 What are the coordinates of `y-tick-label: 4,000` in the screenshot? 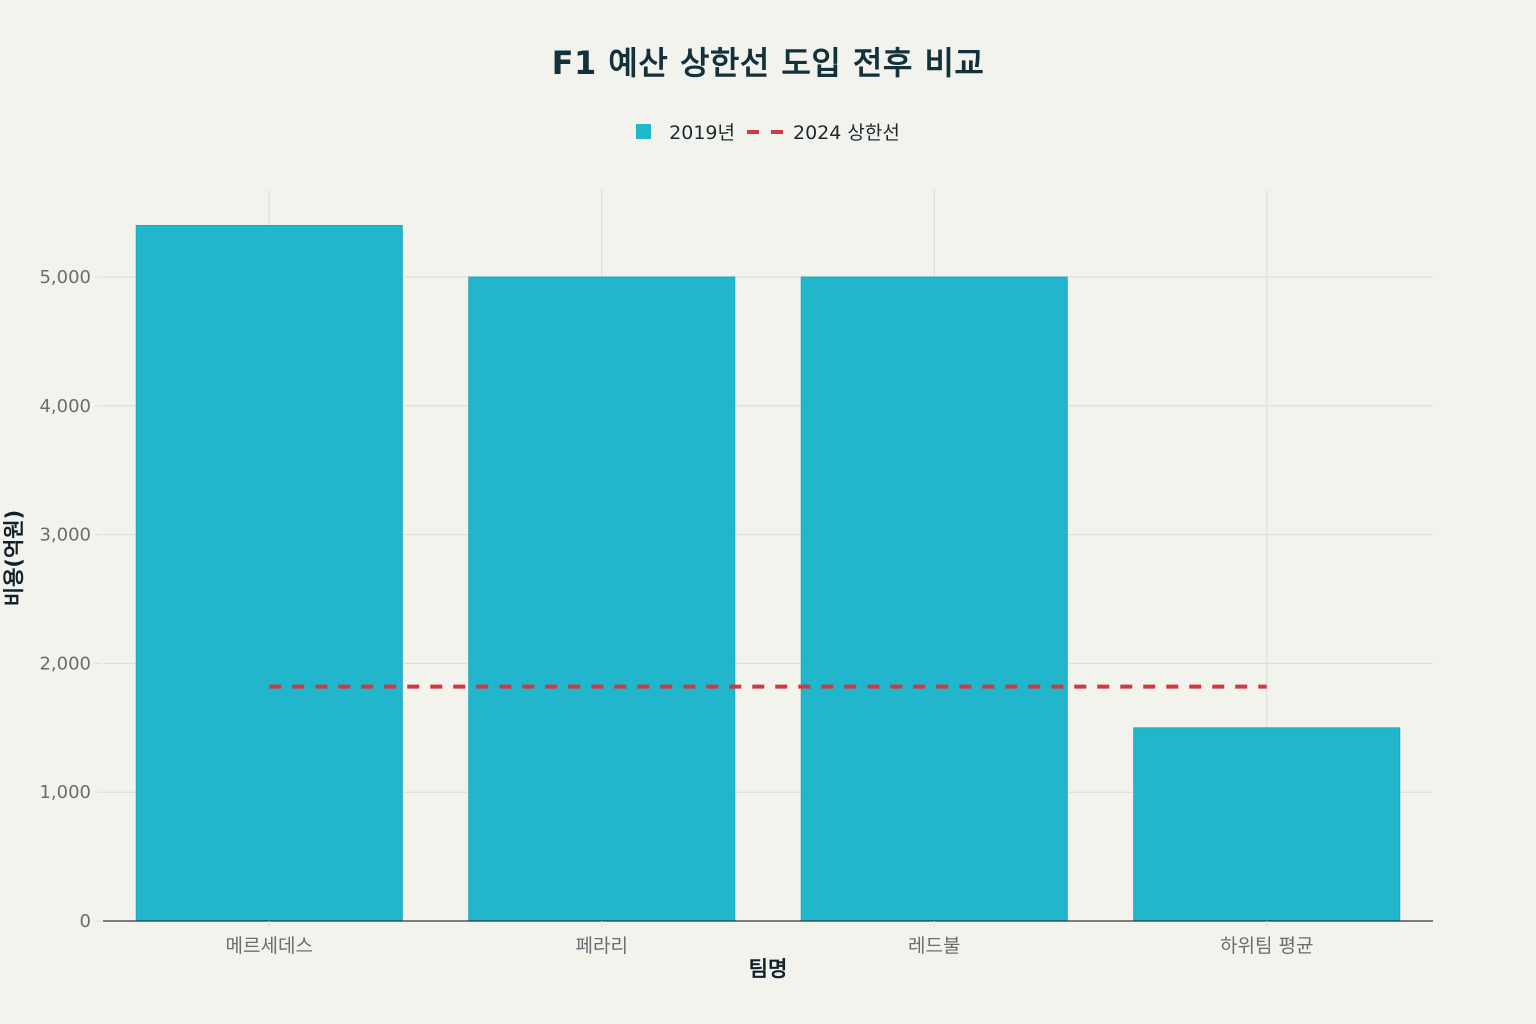 It's located at (65, 406).